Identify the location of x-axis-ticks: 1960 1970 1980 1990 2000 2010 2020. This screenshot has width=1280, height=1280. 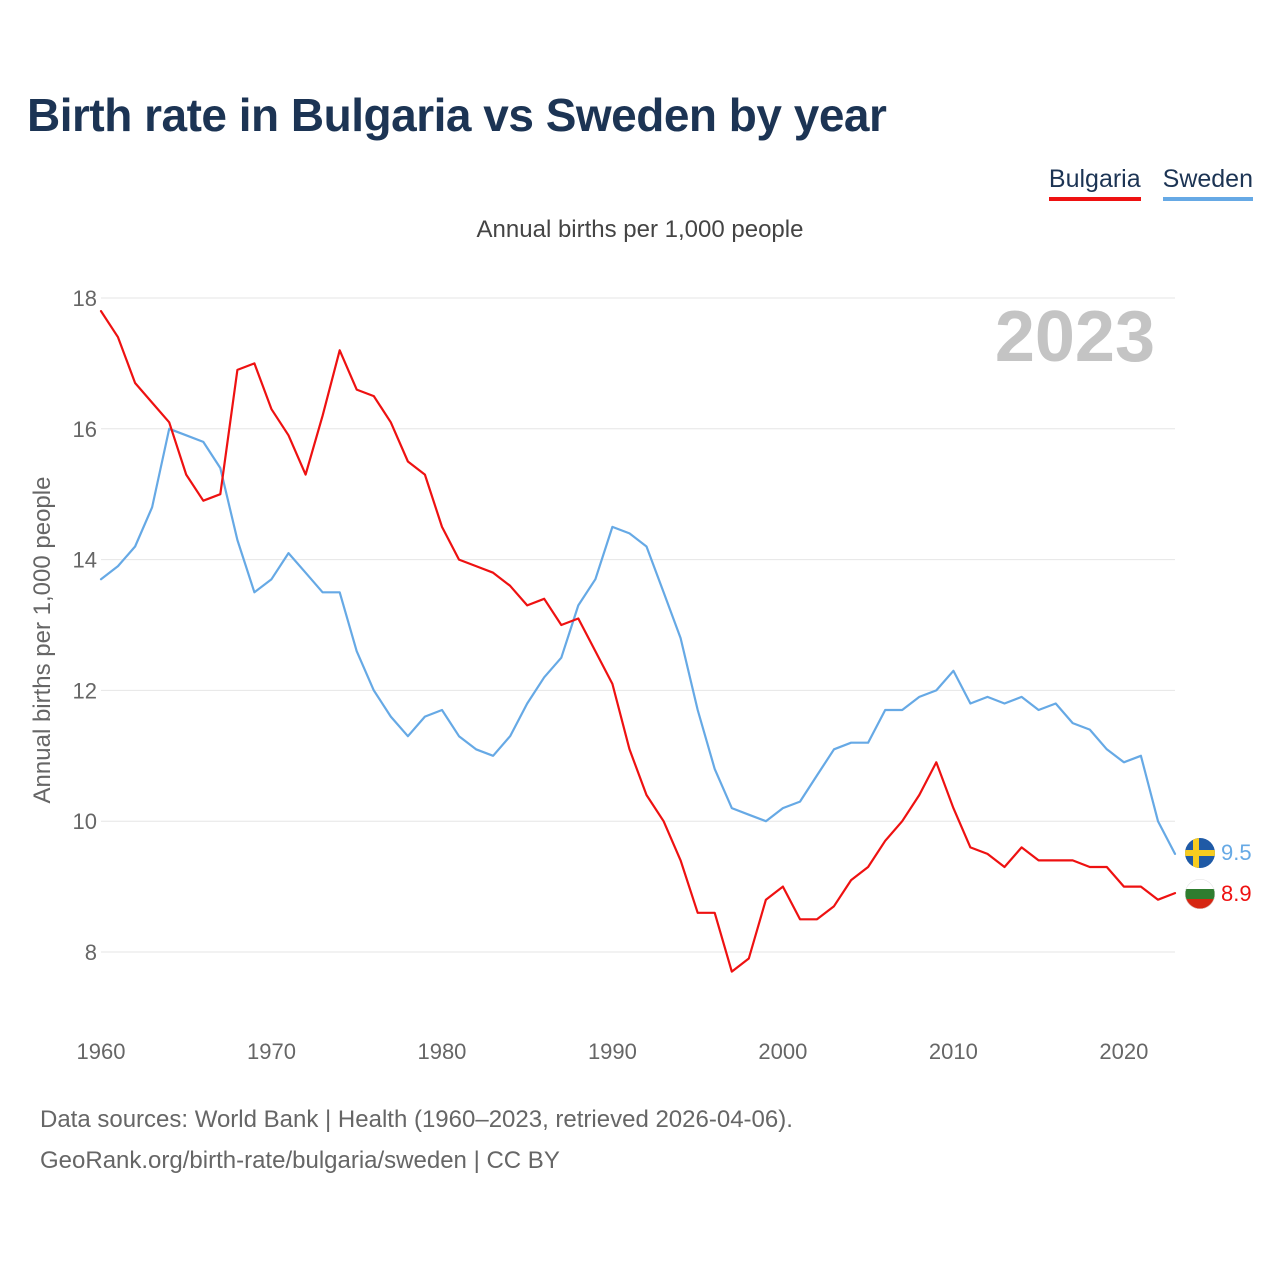
(613, 1051).